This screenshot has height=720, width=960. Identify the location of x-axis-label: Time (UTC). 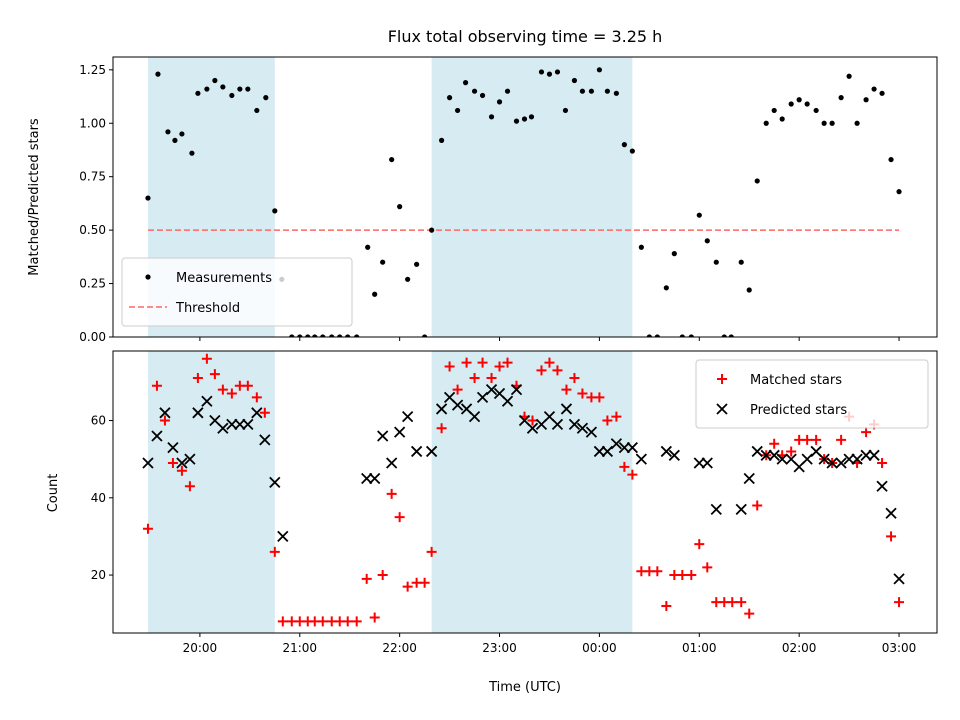
(524, 687).